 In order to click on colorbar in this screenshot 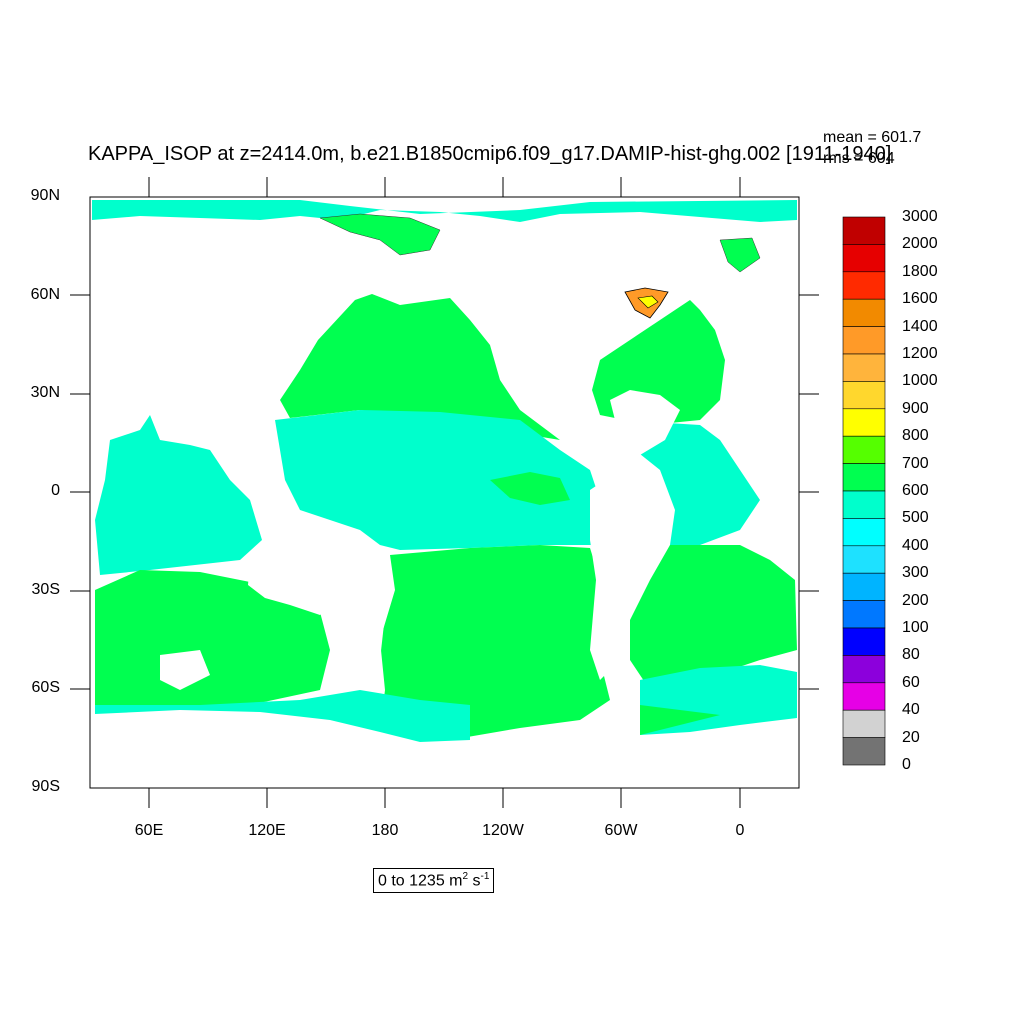, I will do `click(864, 491)`.